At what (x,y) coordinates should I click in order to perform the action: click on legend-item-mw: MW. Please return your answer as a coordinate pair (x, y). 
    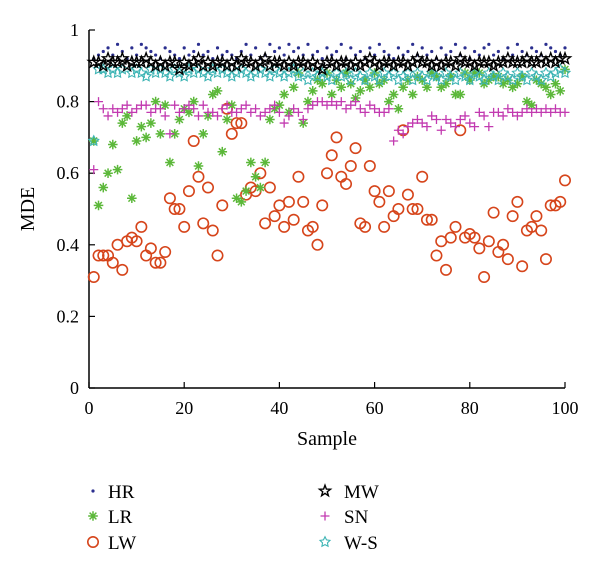
    Looking at the image, I should click on (348, 492).